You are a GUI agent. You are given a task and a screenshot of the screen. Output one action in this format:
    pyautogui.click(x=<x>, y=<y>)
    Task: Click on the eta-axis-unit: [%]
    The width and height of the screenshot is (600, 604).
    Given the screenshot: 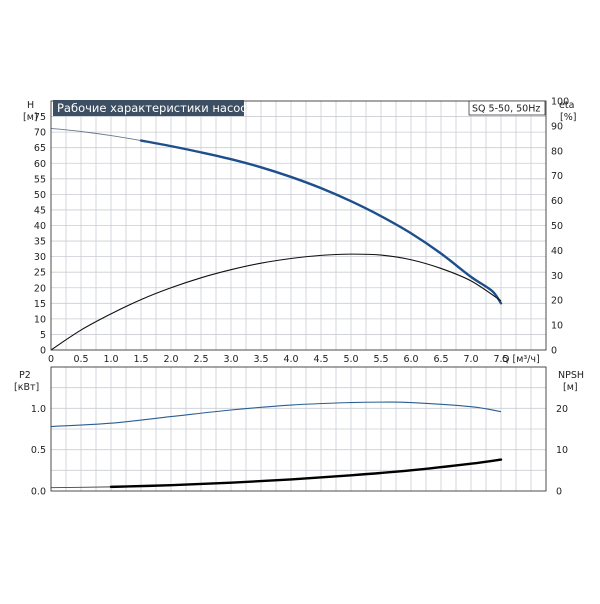 What is the action you would take?
    pyautogui.click(x=568, y=117)
    